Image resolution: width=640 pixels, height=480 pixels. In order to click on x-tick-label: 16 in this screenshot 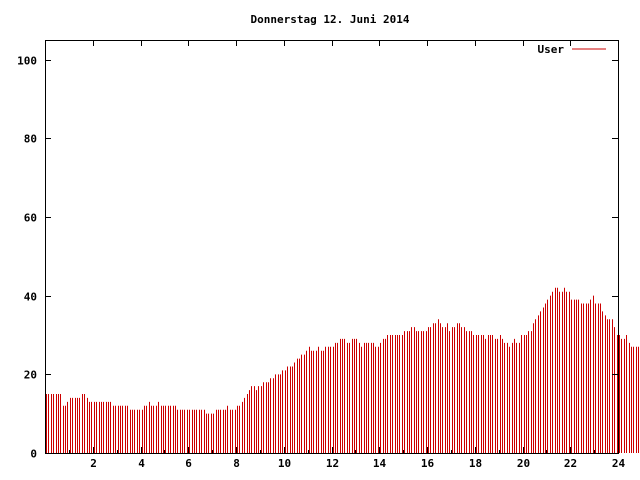, I will do `click(428, 463)`.